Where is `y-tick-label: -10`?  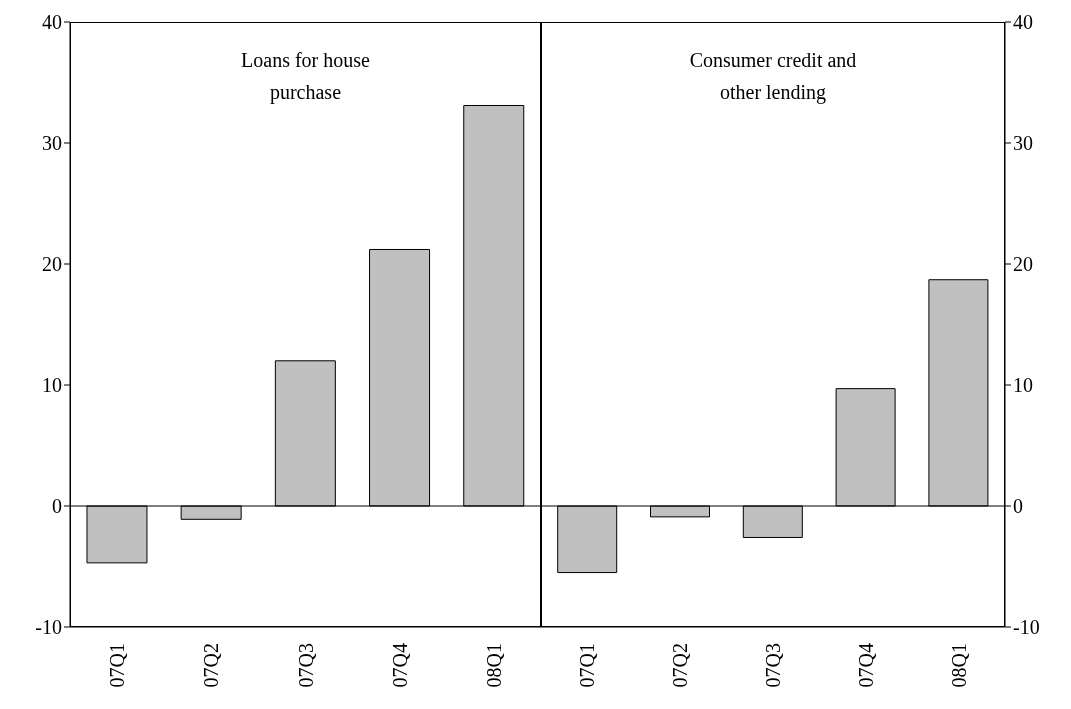 y-tick-label: -10 is located at coordinates (48, 627).